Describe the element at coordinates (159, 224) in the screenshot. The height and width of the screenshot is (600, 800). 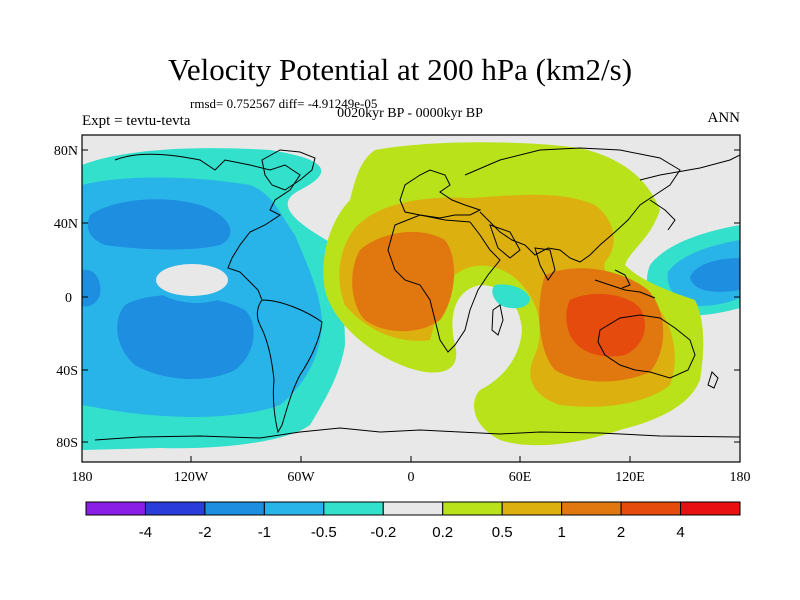
I see `contour-neg-1a` at that location.